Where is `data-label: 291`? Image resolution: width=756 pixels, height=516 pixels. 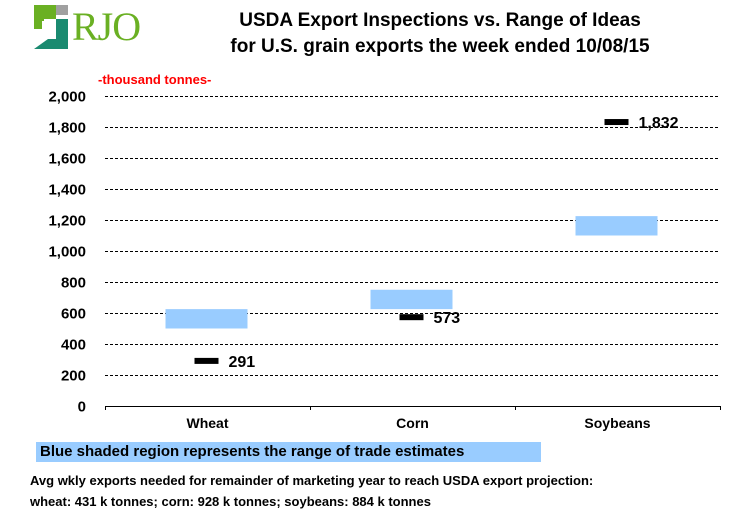 data-label: 291 is located at coordinates (242, 362).